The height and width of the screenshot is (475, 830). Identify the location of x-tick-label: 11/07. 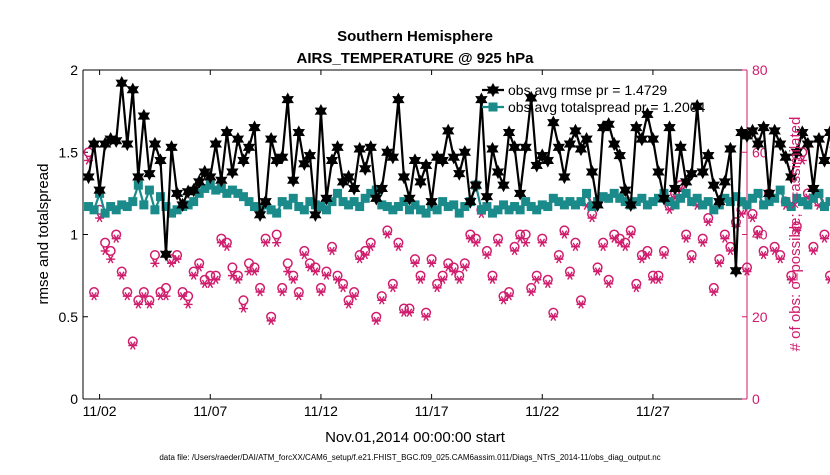
(210, 411).